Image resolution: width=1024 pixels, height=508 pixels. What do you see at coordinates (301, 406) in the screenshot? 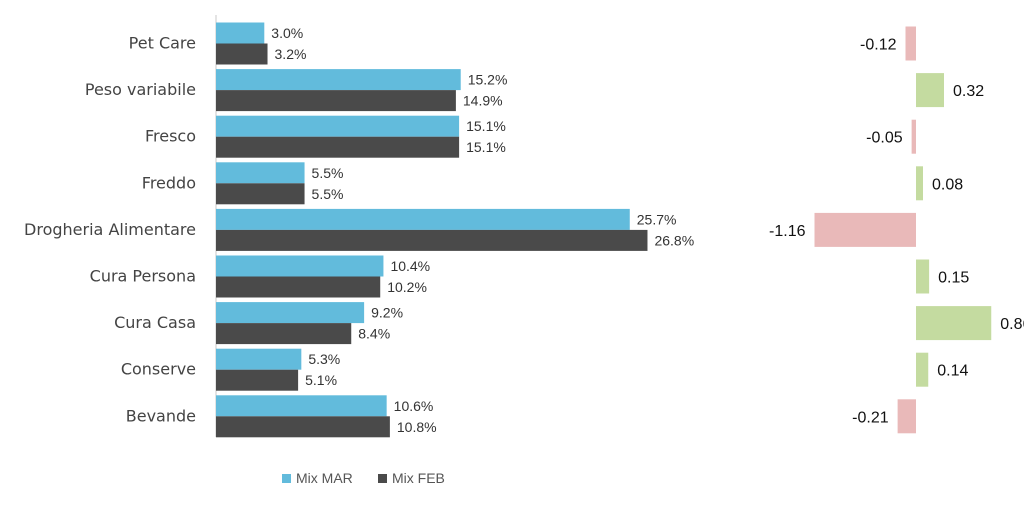
I see `bar-mix-mar-bevande` at bounding box center [301, 406].